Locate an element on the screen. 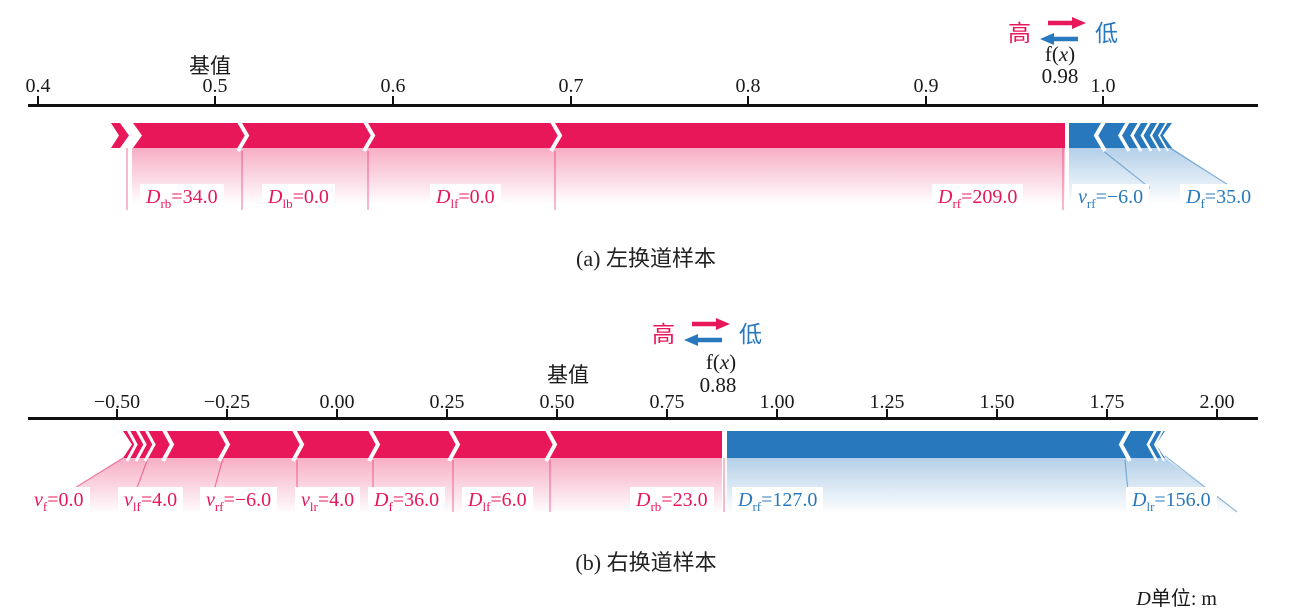 The width and height of the screenshot is (1292, 615). fx-value-b: 0.88 is located at coordinates (718, 385).